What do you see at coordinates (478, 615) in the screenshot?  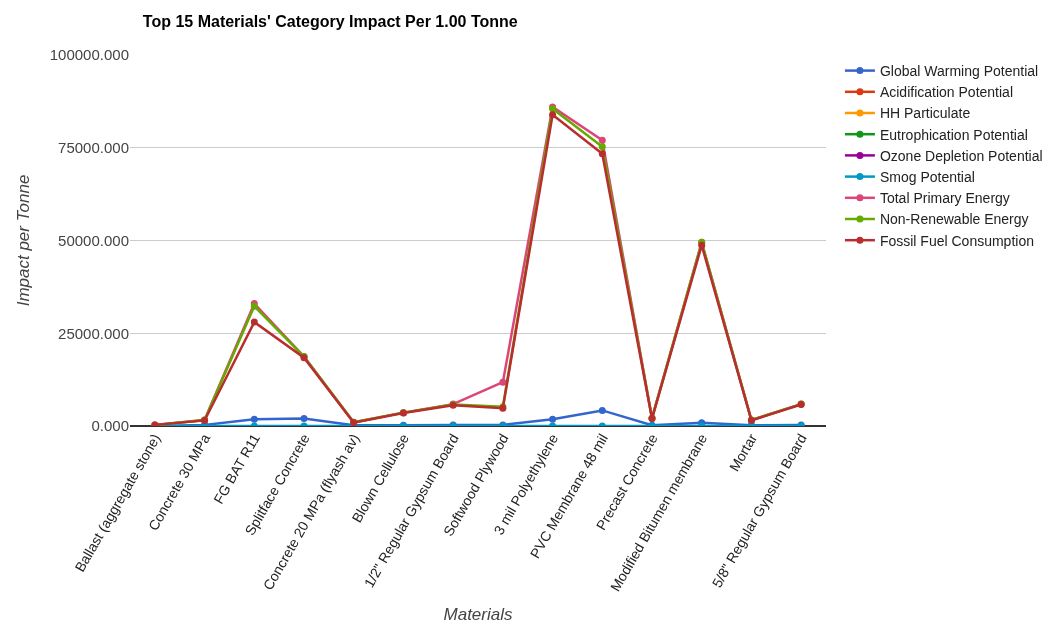 I see `x-axis-title: Materials` at bounding box center [478, 615].